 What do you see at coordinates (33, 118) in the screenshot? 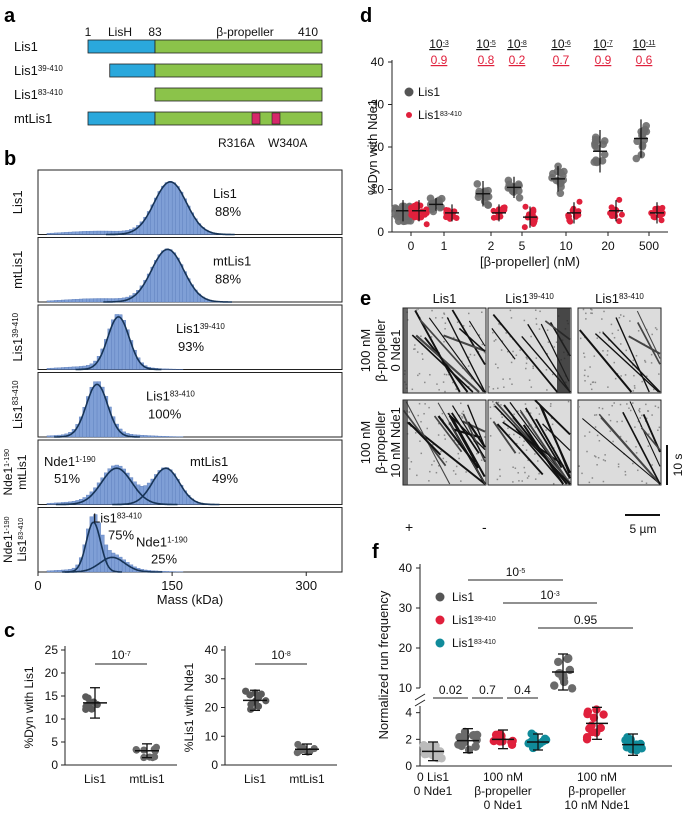
I see `construct-label: mtLis1` at bounding box center [33, 118].